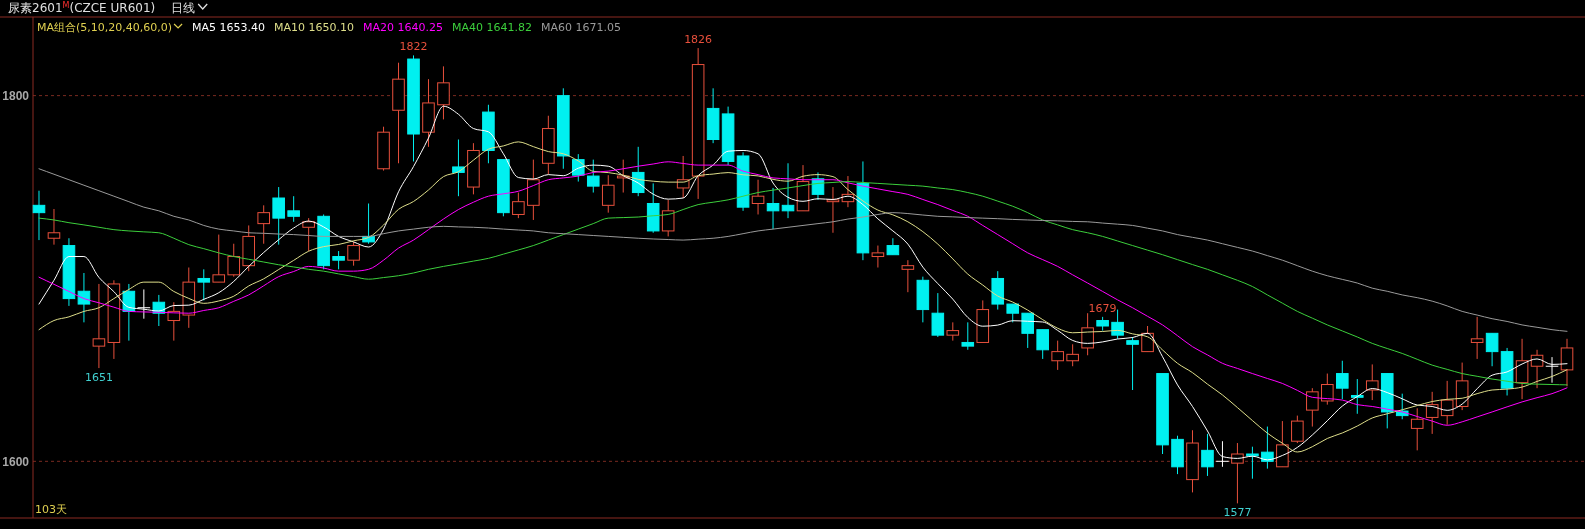 Image resolution: width=1585 pixels, height=529 pixels. I want to click on annotation: 1651, so click(98, 378).